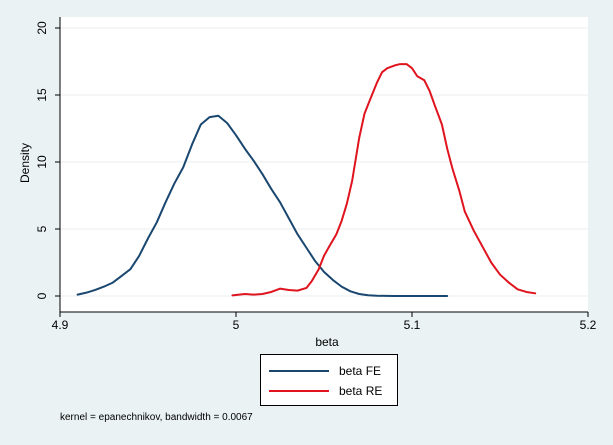 This screenshot has width=613, height=445. What do you see at coordinates (60, 325) in the screenshot?
I see `x-tick-label: 4.9` at bounding box center [60, 325].